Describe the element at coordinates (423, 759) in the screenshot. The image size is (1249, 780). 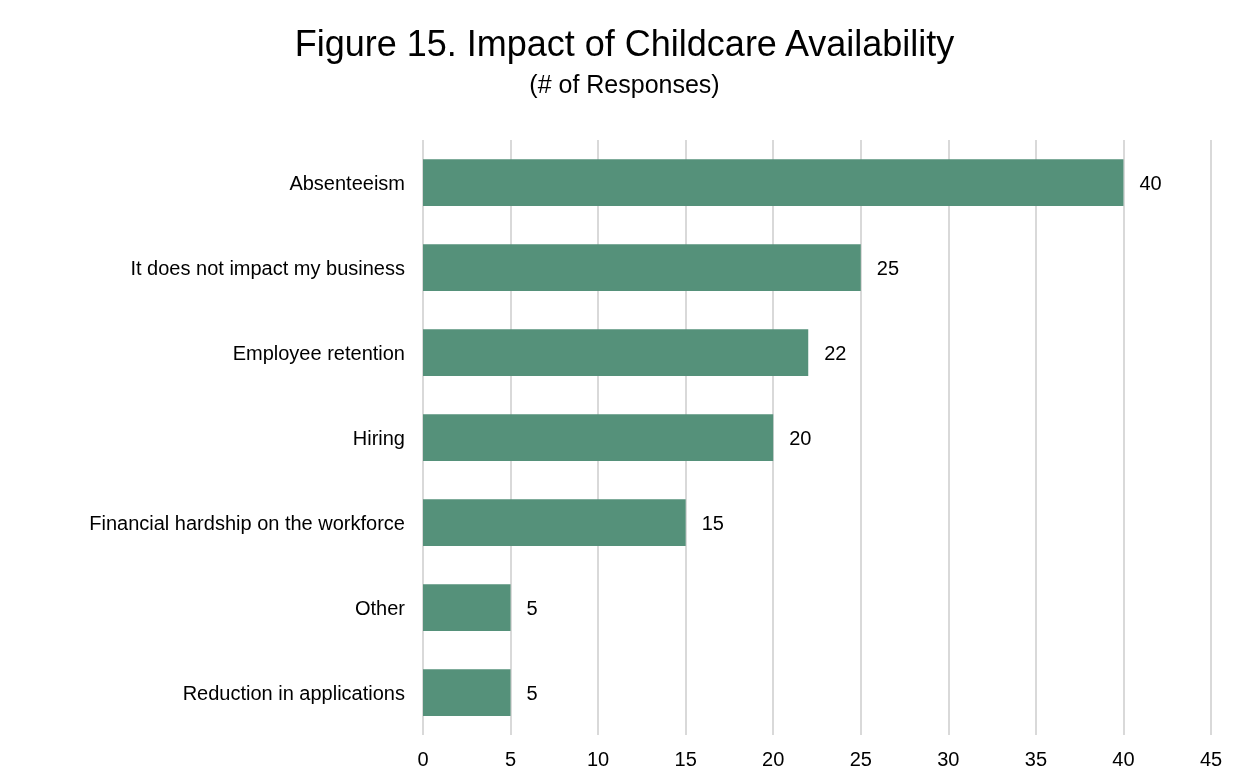
I see `x-tick-label: 0` at that location.